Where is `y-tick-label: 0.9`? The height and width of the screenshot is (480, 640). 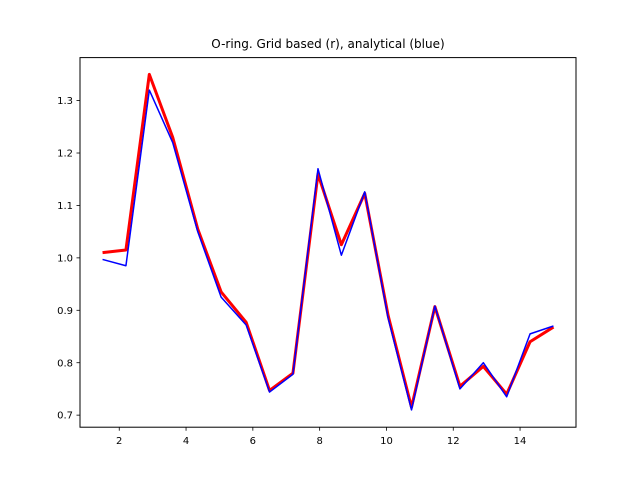
y-tick-label: 0.9 is located at coordinates (65, 311).